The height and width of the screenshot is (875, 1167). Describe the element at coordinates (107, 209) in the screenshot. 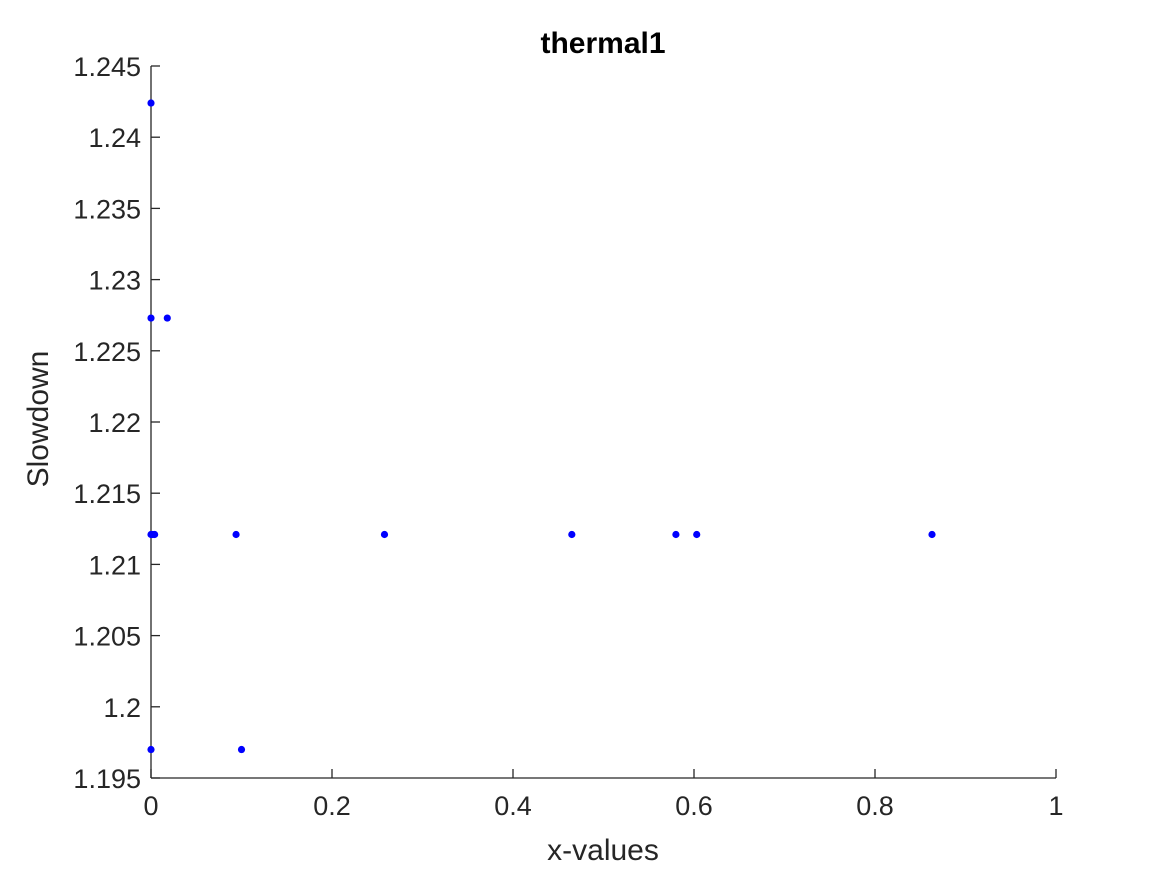

I see `y-tick-label: 1.235` at that location.